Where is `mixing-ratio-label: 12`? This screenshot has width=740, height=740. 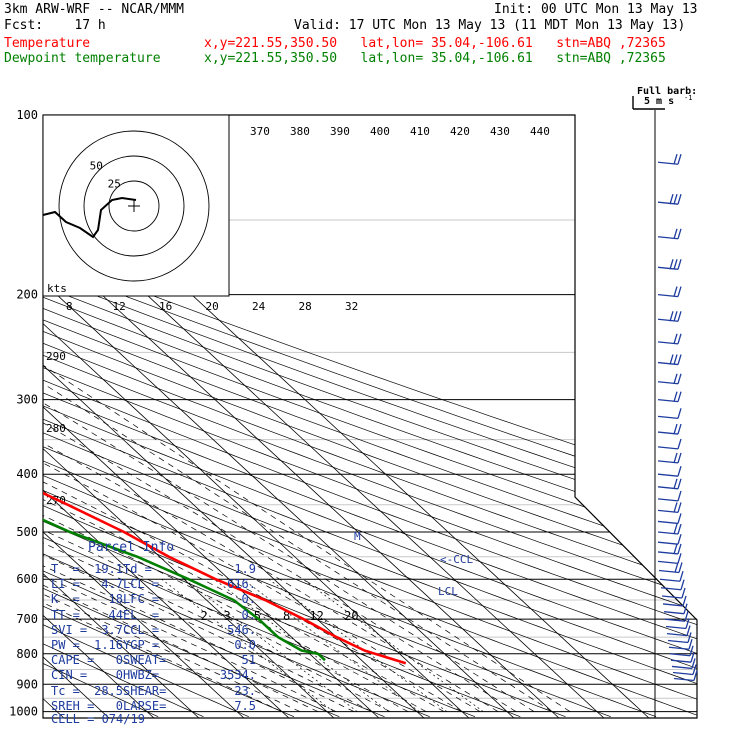
mixing-ratio-label: 12 is located at coordinates (316, 616).